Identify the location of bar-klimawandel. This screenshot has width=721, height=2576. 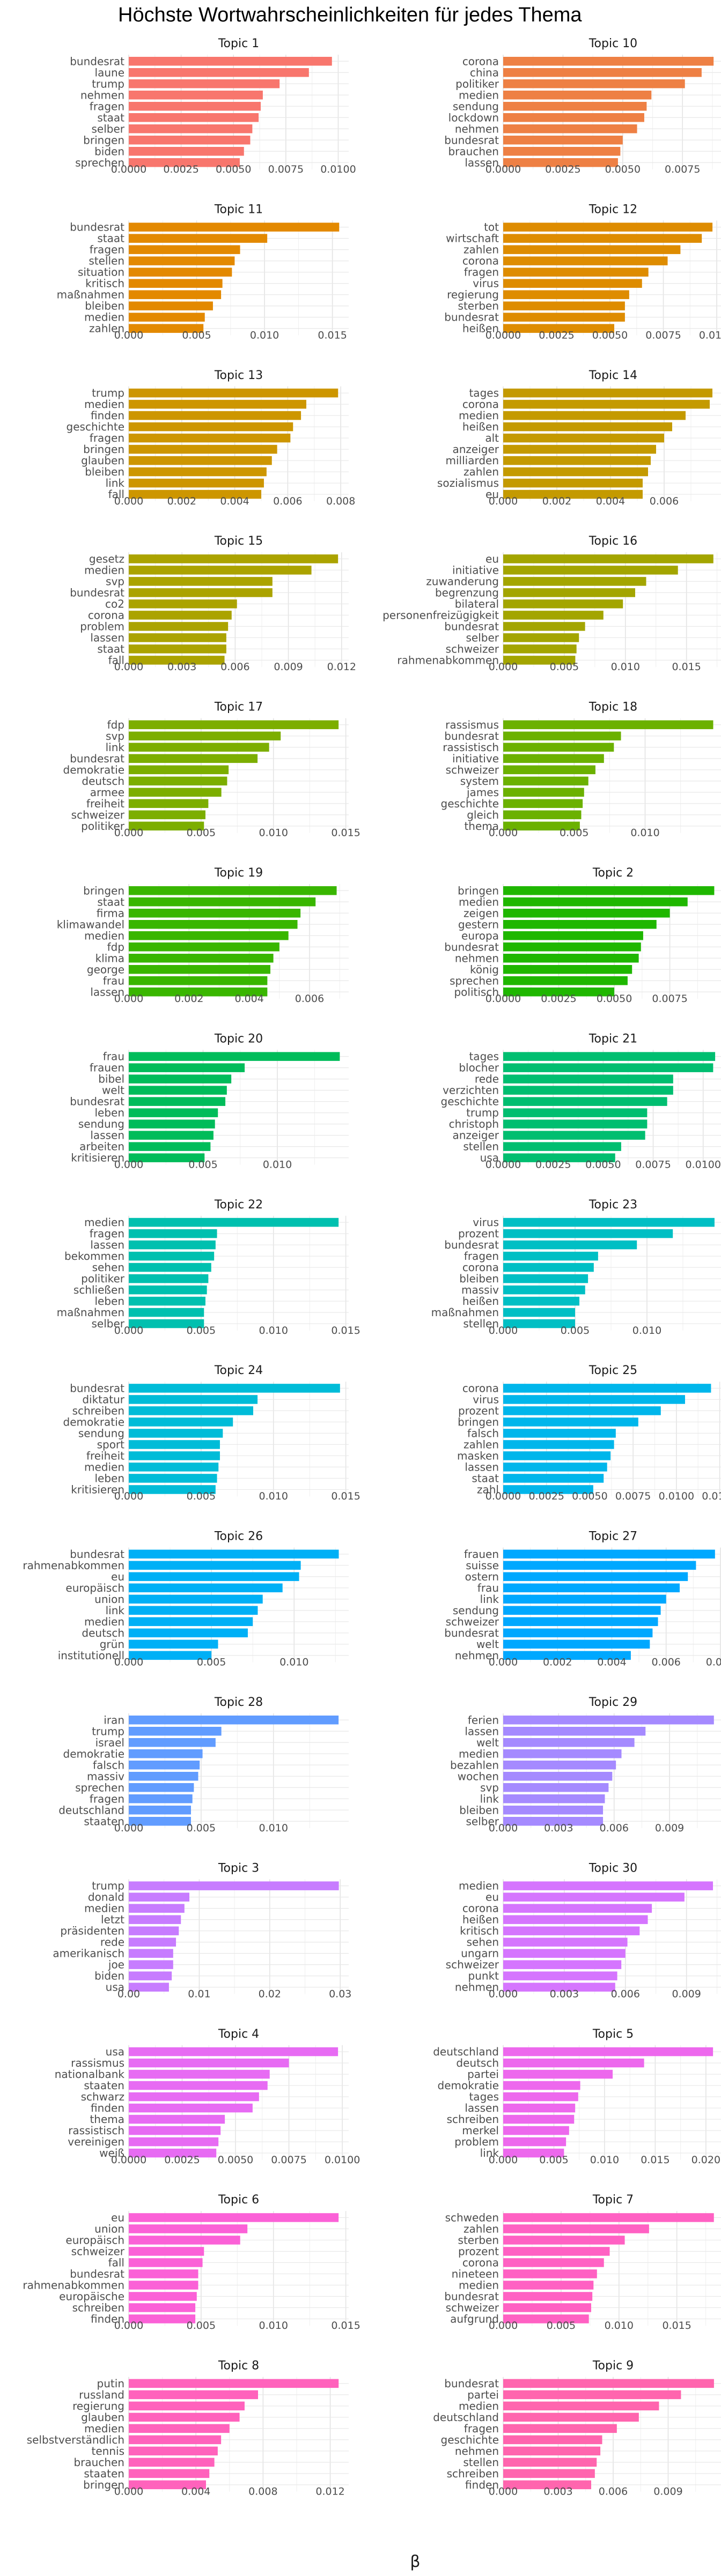
(214, 924).